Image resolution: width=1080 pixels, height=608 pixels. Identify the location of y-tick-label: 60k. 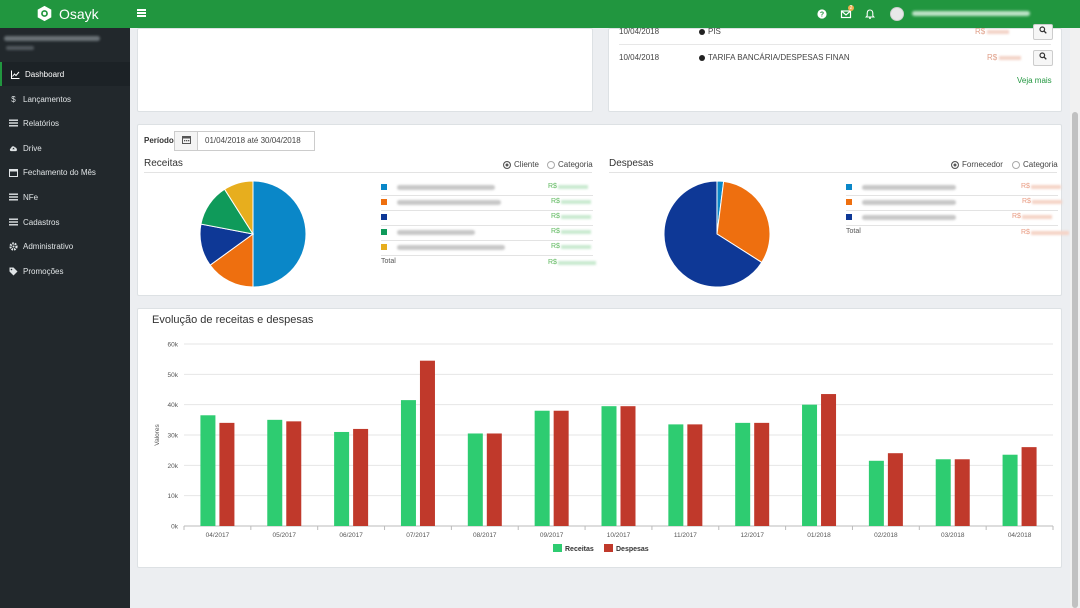
(173, 345).